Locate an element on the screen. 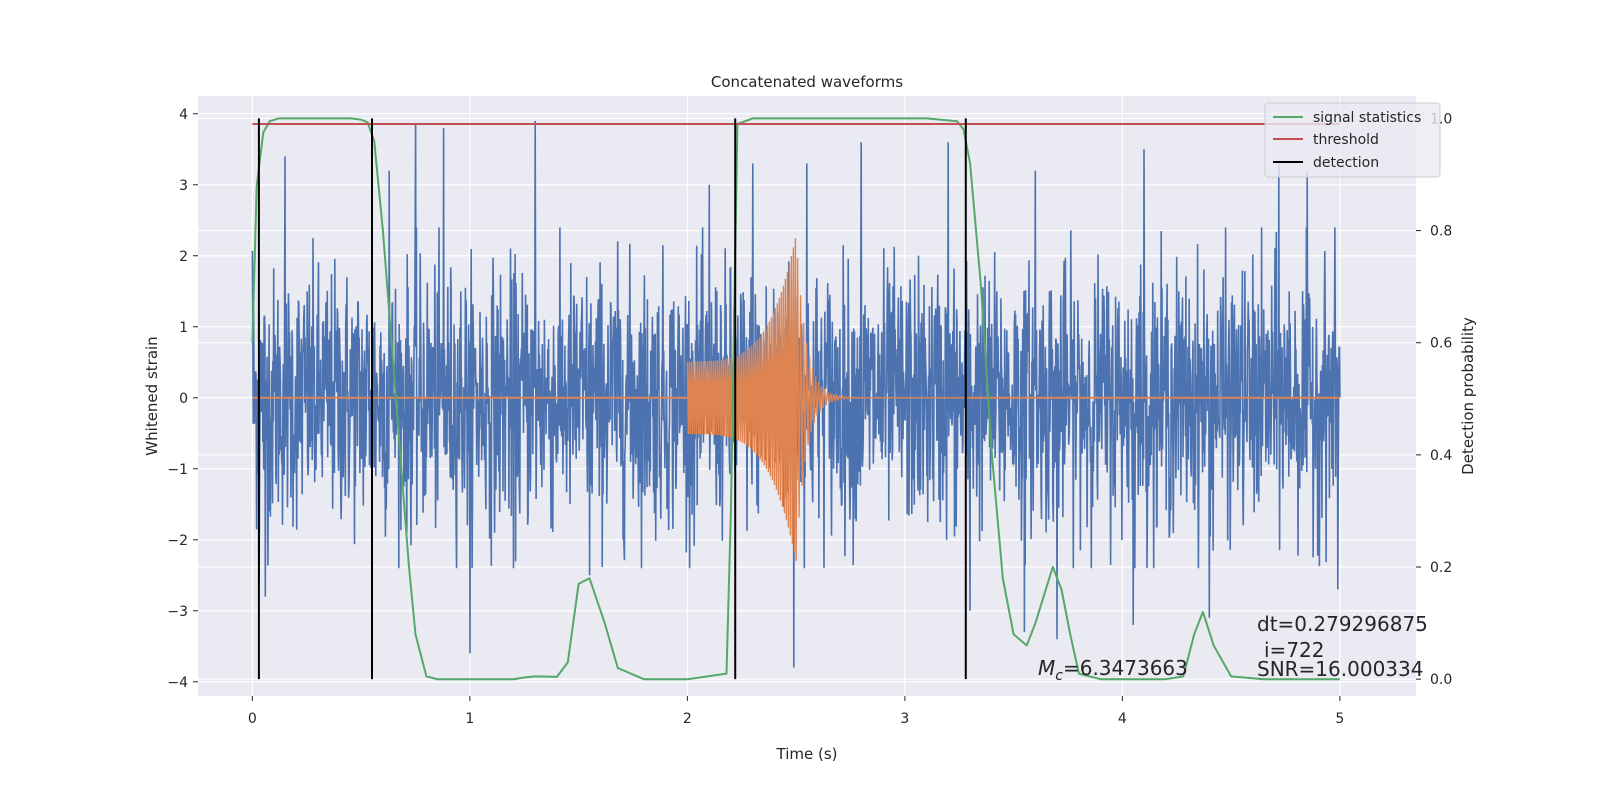  x-tick-label: 4 is located at coordinates (1122, 719).